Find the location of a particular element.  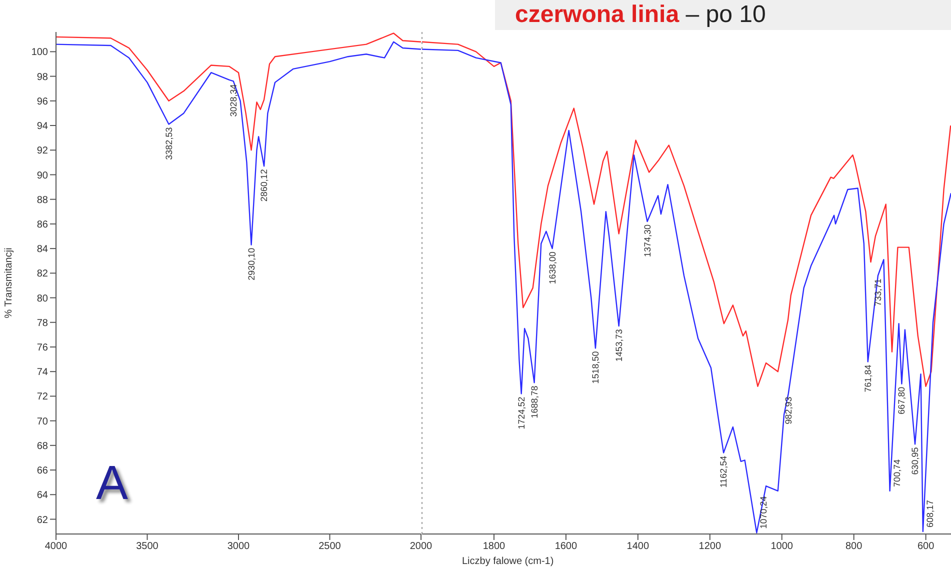

y-tick-label: 94 is located at coordinates (42, 126).